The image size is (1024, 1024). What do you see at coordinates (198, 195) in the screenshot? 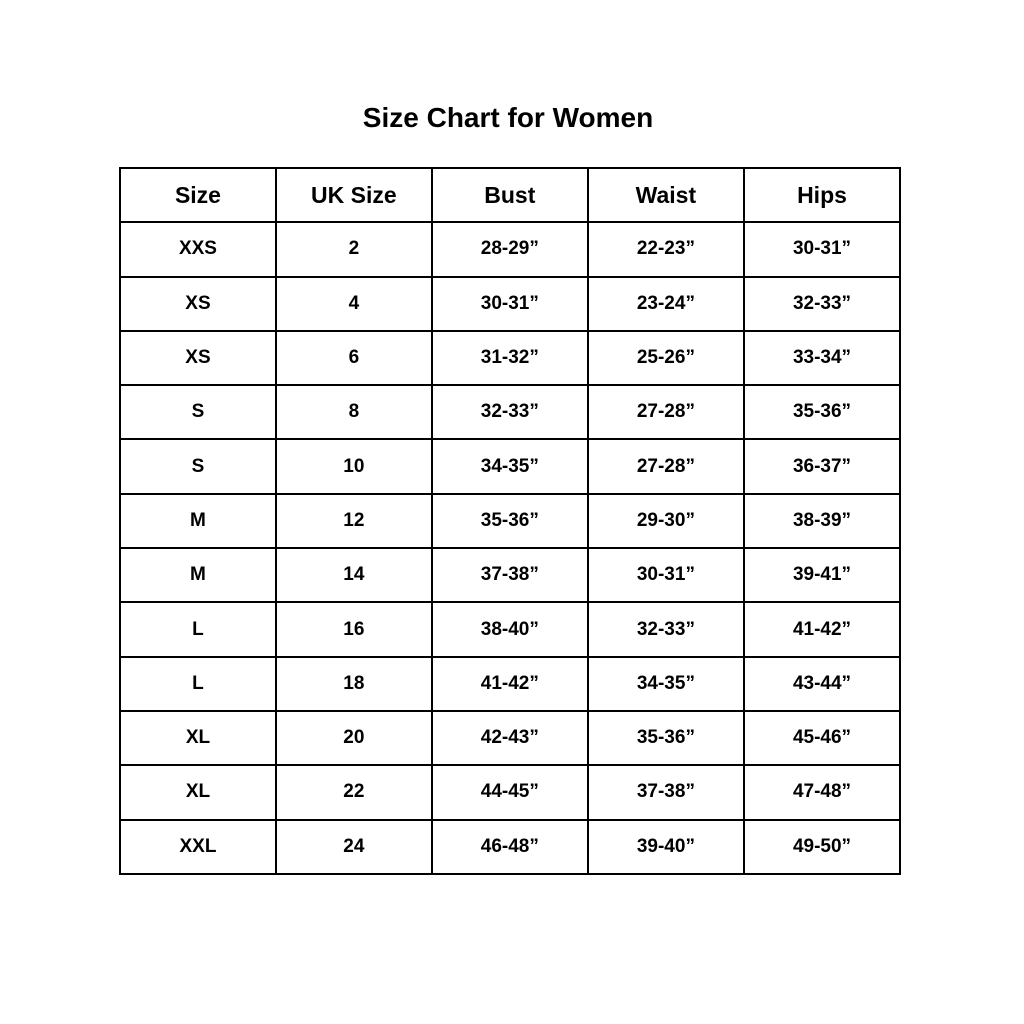
I see `column-header: Size` at bounding box center [198, 195].